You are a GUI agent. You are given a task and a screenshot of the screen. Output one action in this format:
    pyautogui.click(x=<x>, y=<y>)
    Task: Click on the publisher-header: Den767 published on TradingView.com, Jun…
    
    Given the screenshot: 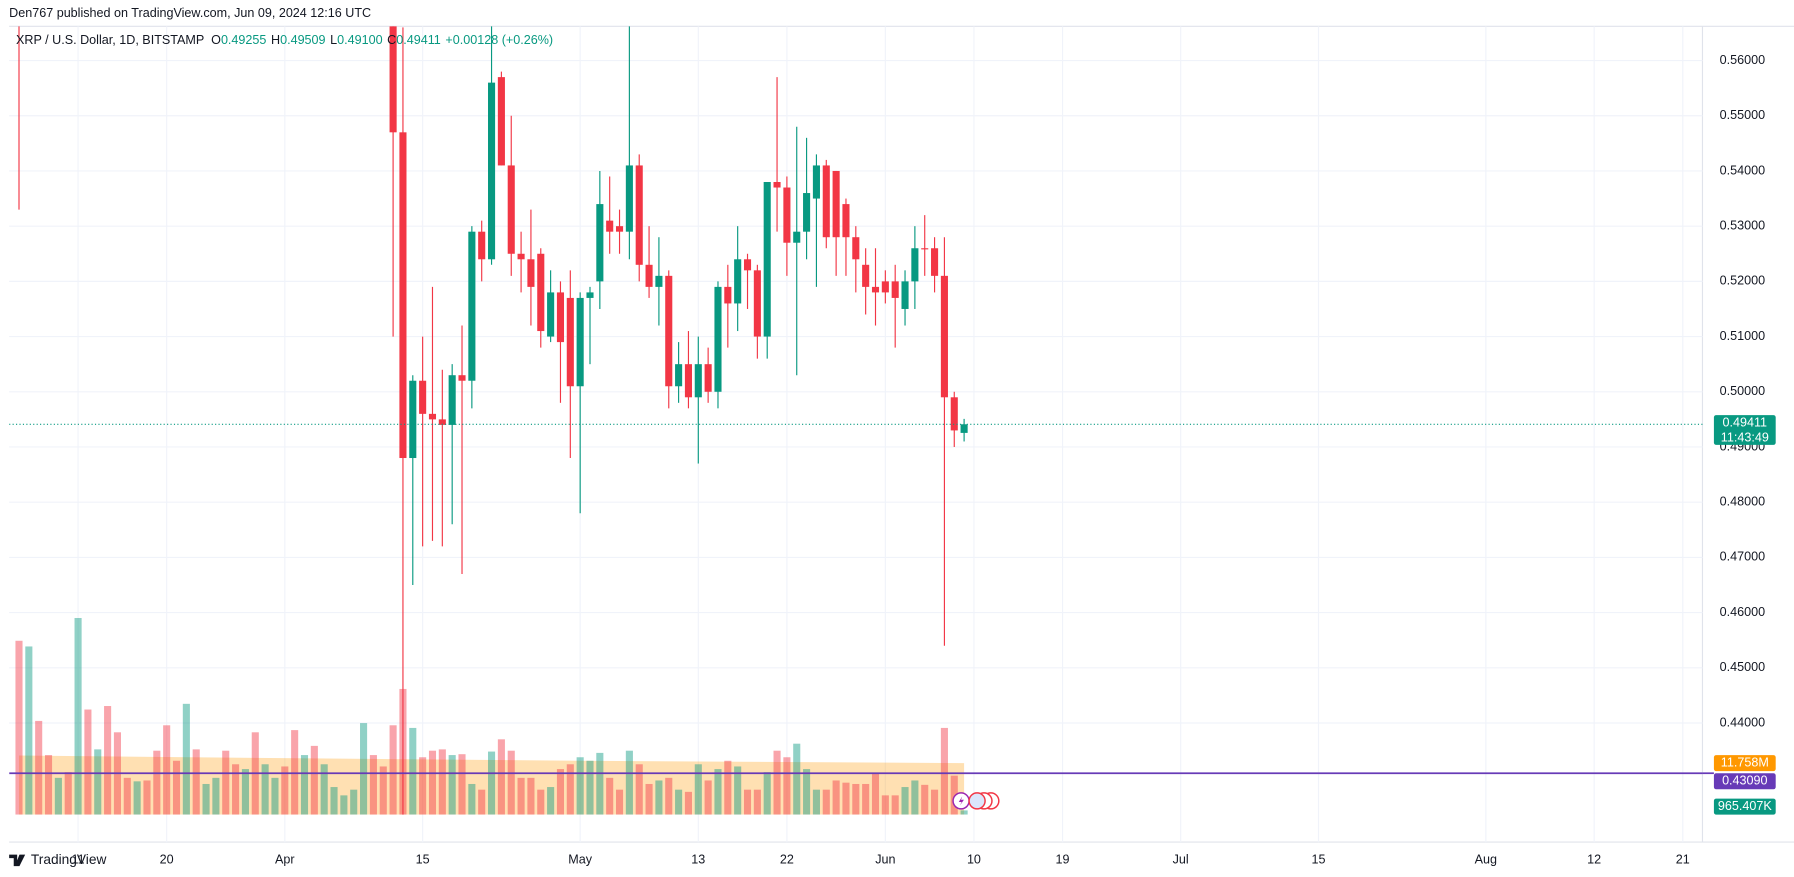 What is the action you would take?
    pyautogui.click(x=190, y=13)
    